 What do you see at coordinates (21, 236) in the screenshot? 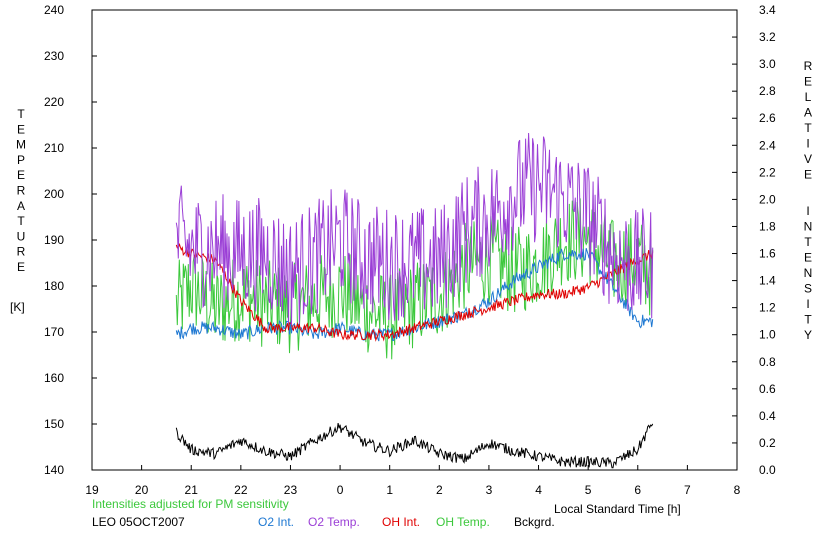
I see `left-axis-title-letter: U` at bounding box center [21, 236].